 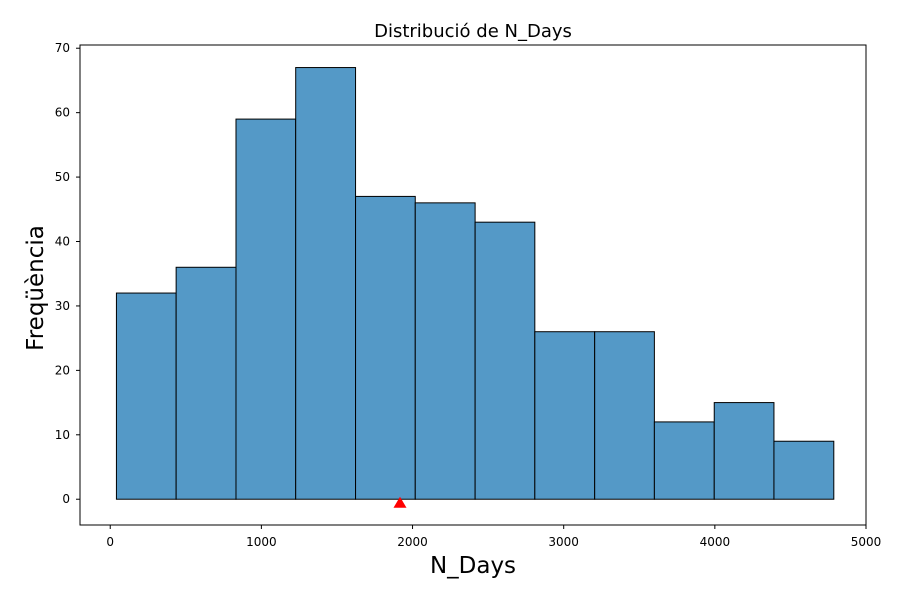 I want to click on y-tick-label: 50, so click(x=62, y=177).